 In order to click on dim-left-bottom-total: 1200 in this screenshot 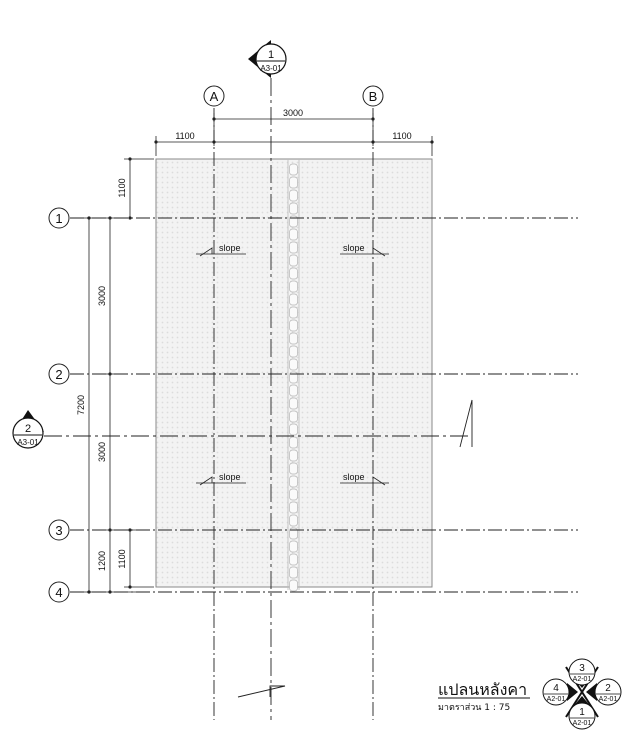, I will do `click(102, 561)`.